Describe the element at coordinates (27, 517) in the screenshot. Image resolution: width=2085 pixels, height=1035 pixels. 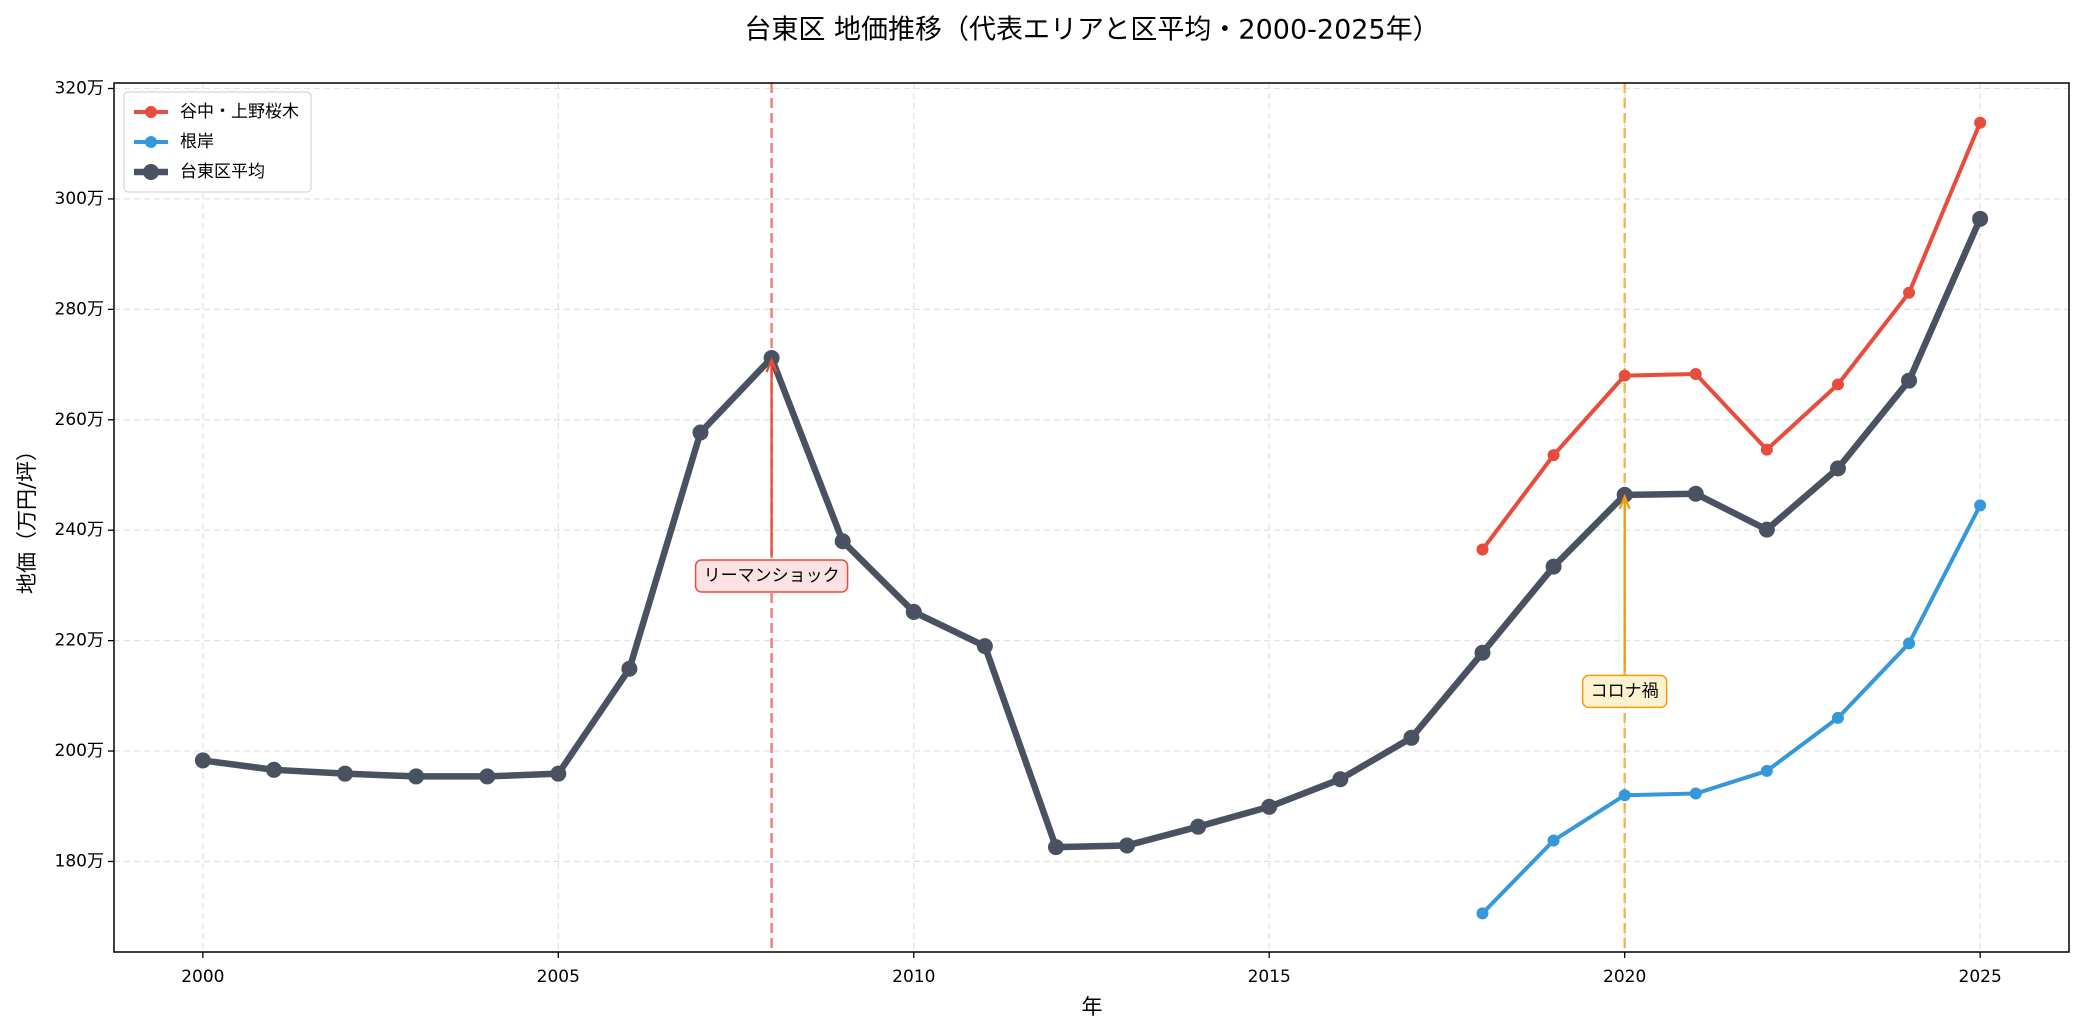
I see `y-axis-label: 地価（万円/坪）` at that location.